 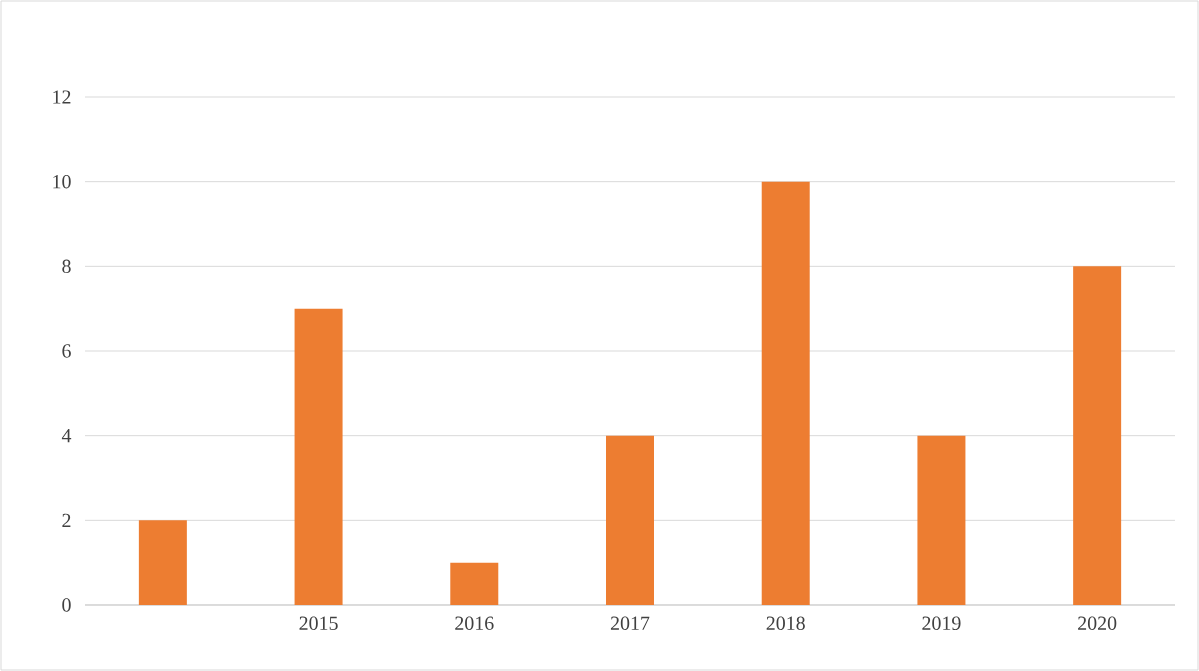 I want to click on x-tick-label: 2017, so click(x=630, y=623).